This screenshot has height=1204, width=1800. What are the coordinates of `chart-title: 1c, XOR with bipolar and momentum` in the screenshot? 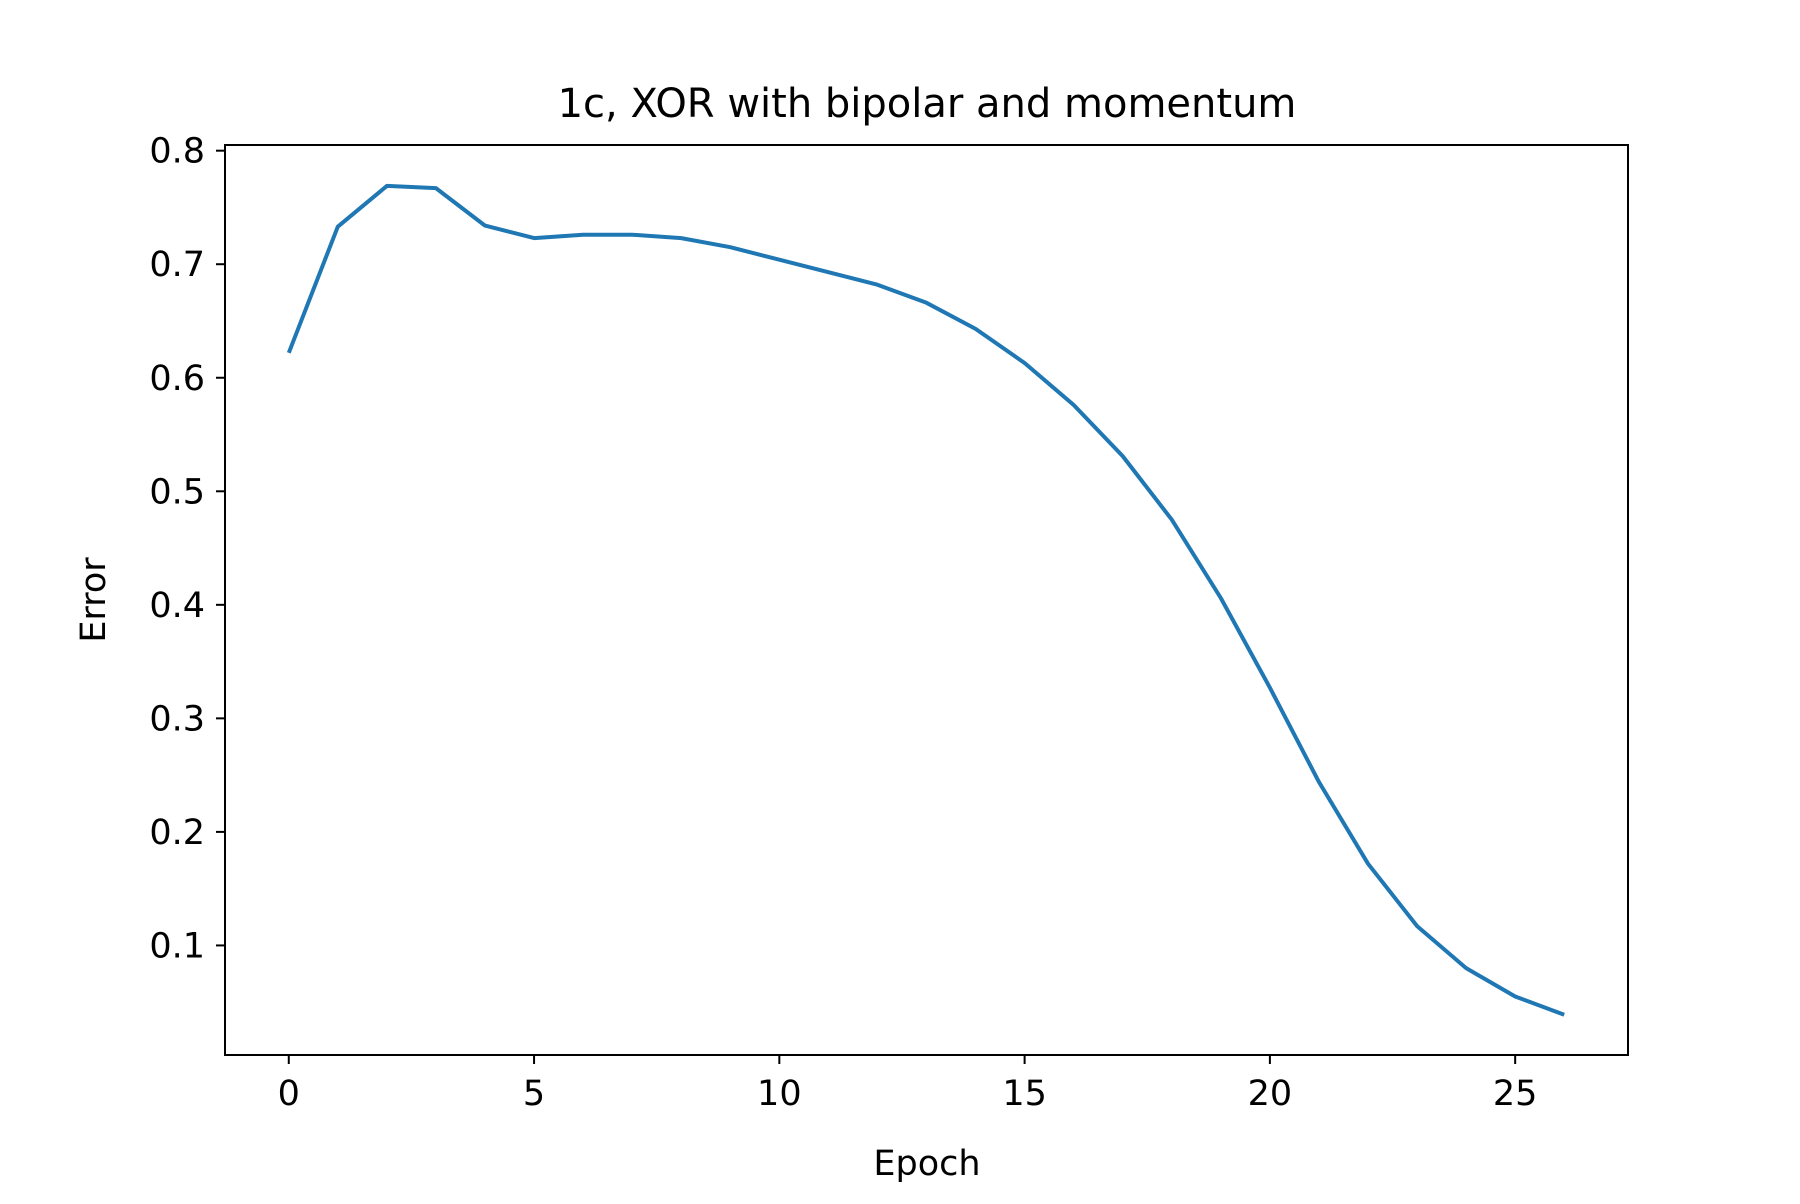 It's located at (927, 104).